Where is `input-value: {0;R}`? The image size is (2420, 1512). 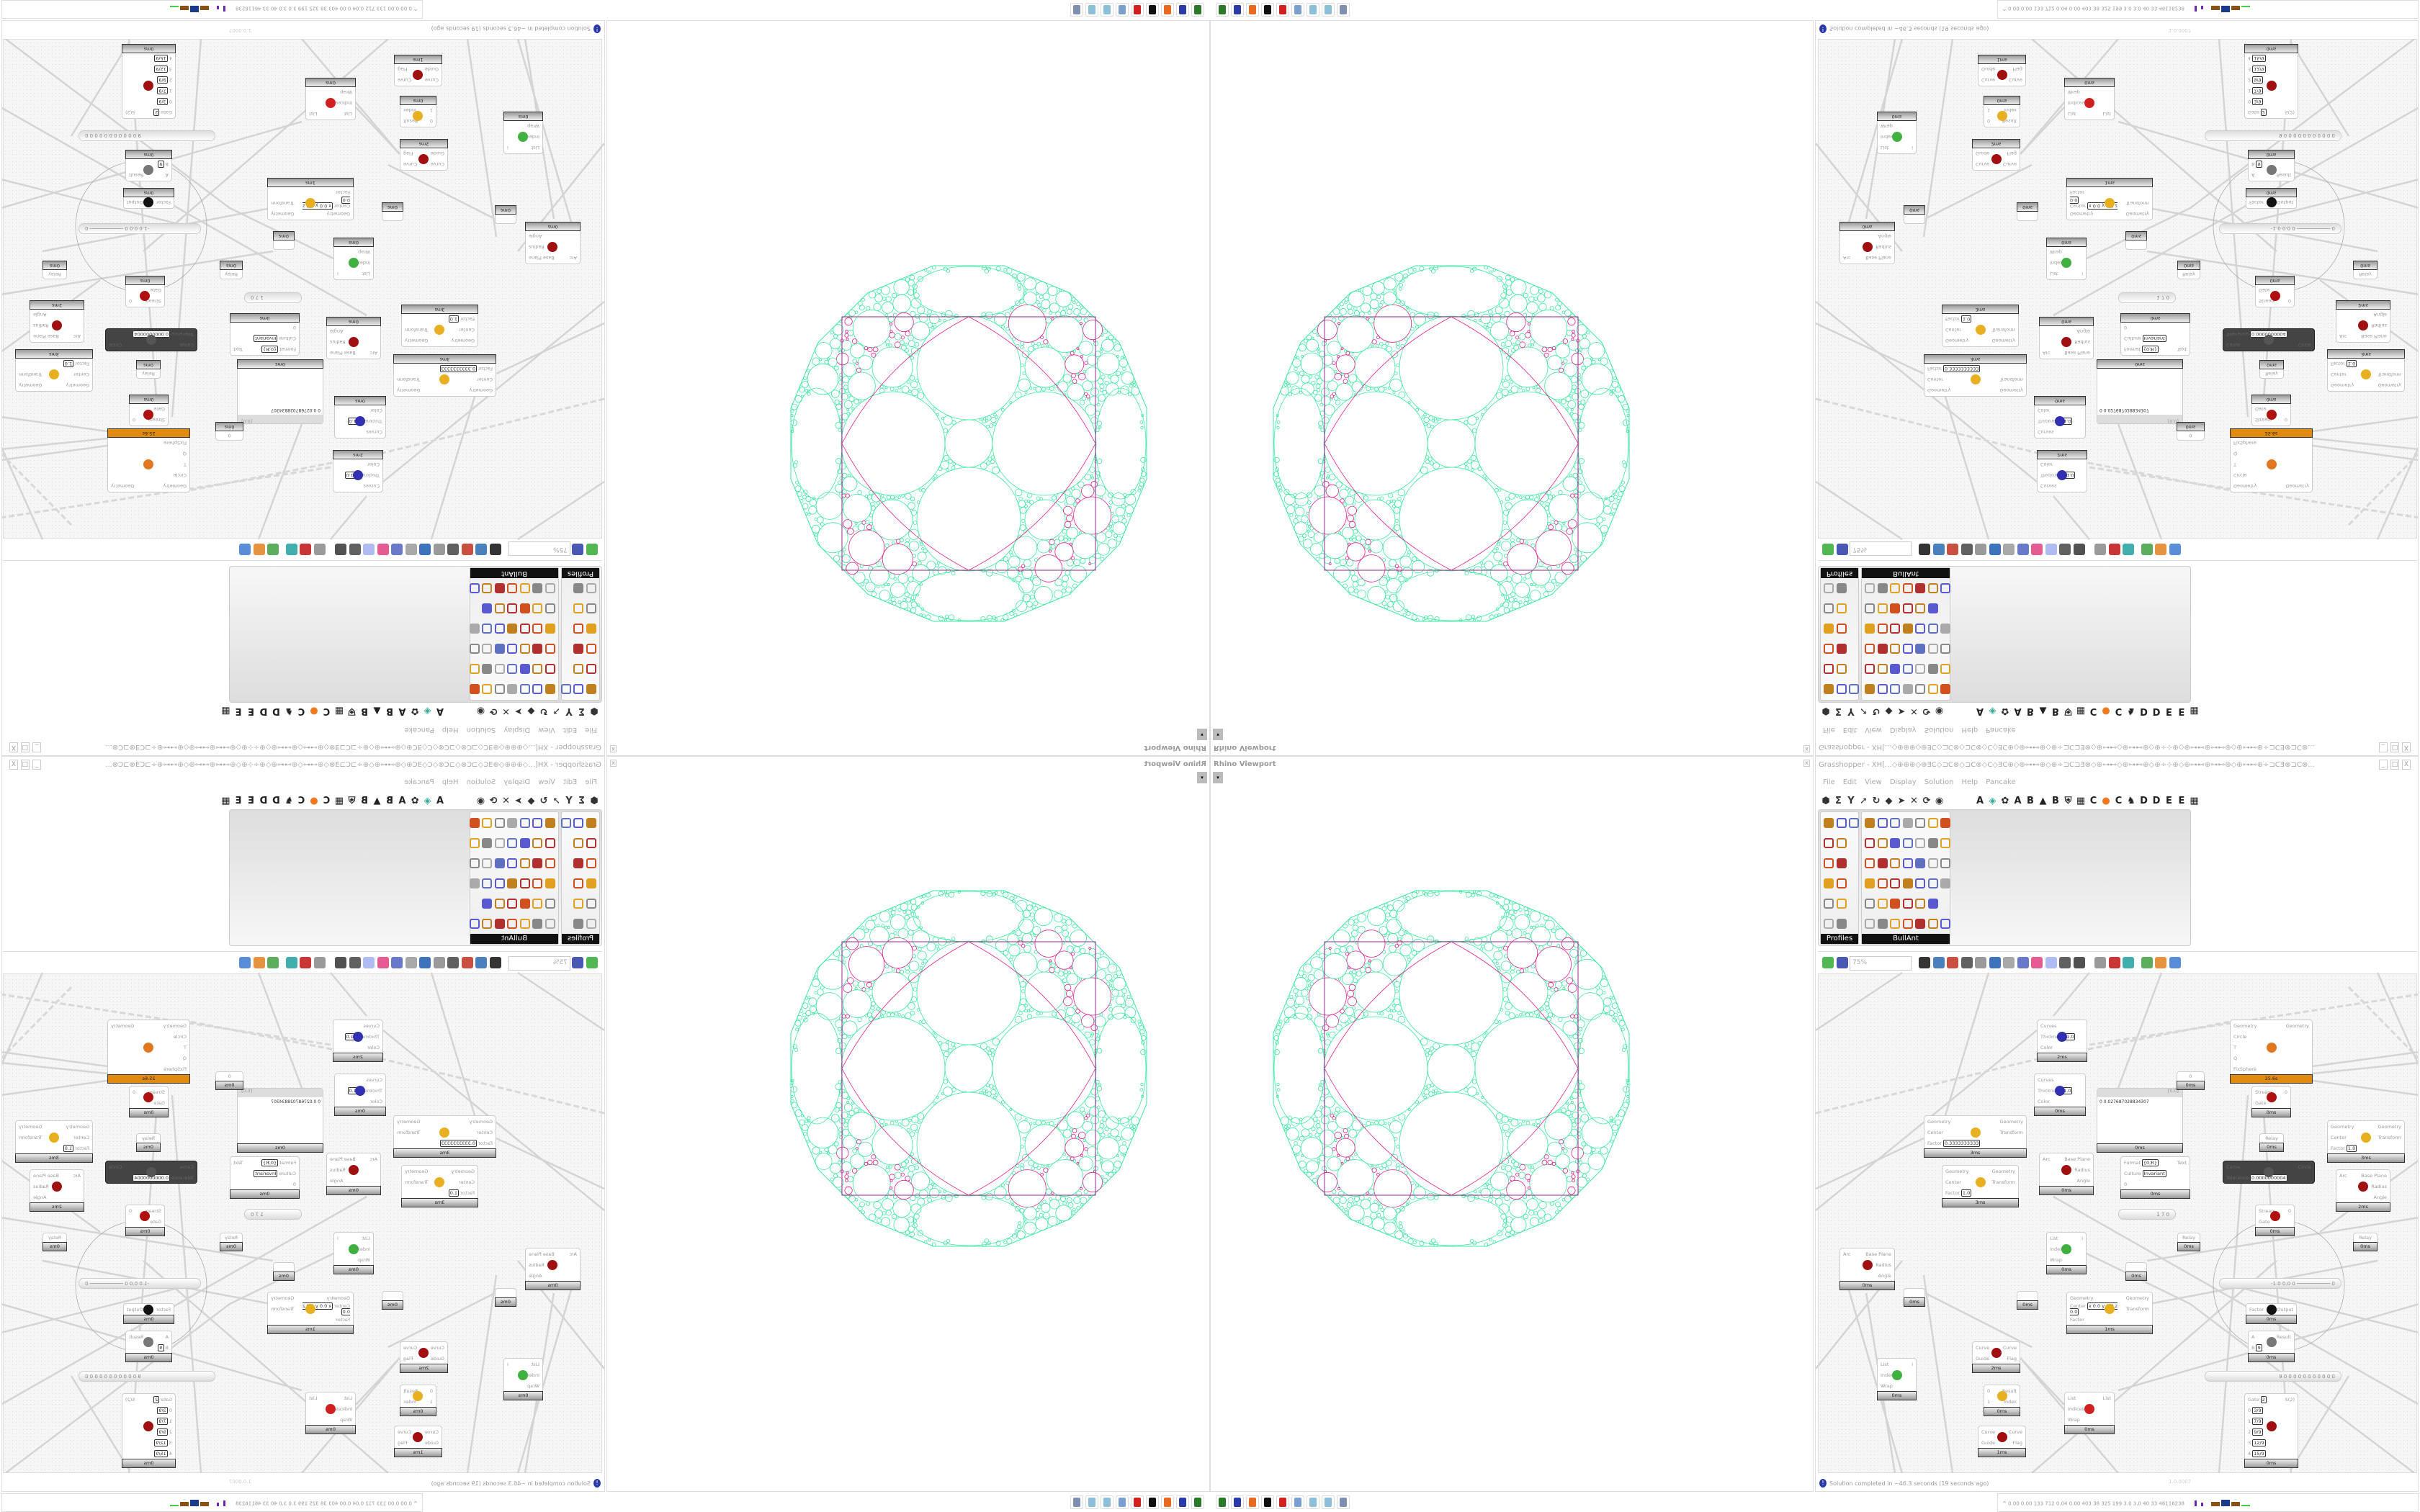
input-value: {0;R} is located at coordinates (2150, 1162).